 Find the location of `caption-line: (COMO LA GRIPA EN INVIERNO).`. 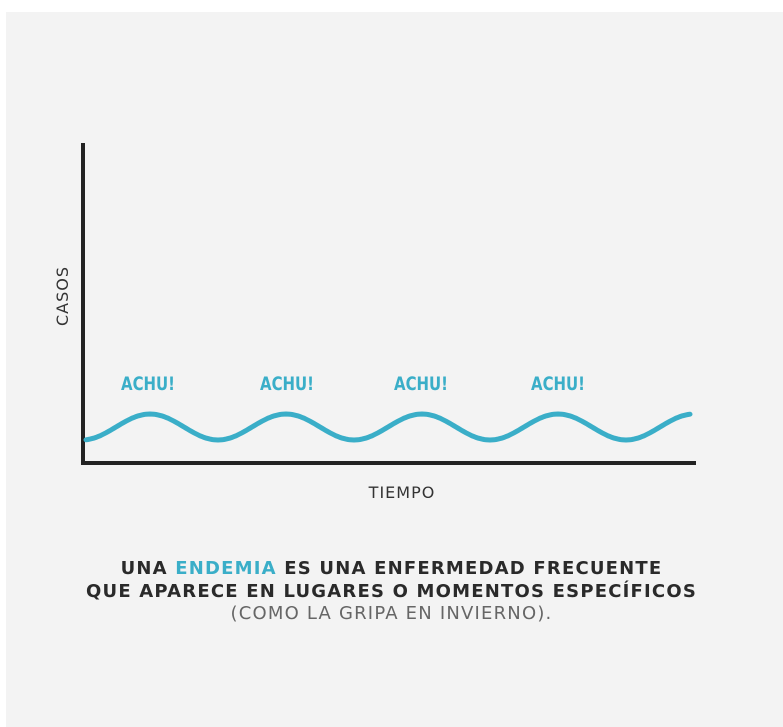

caption-line: (COMO LA GRIPA EN INVIERNO). is located at coordinates (391, 613).